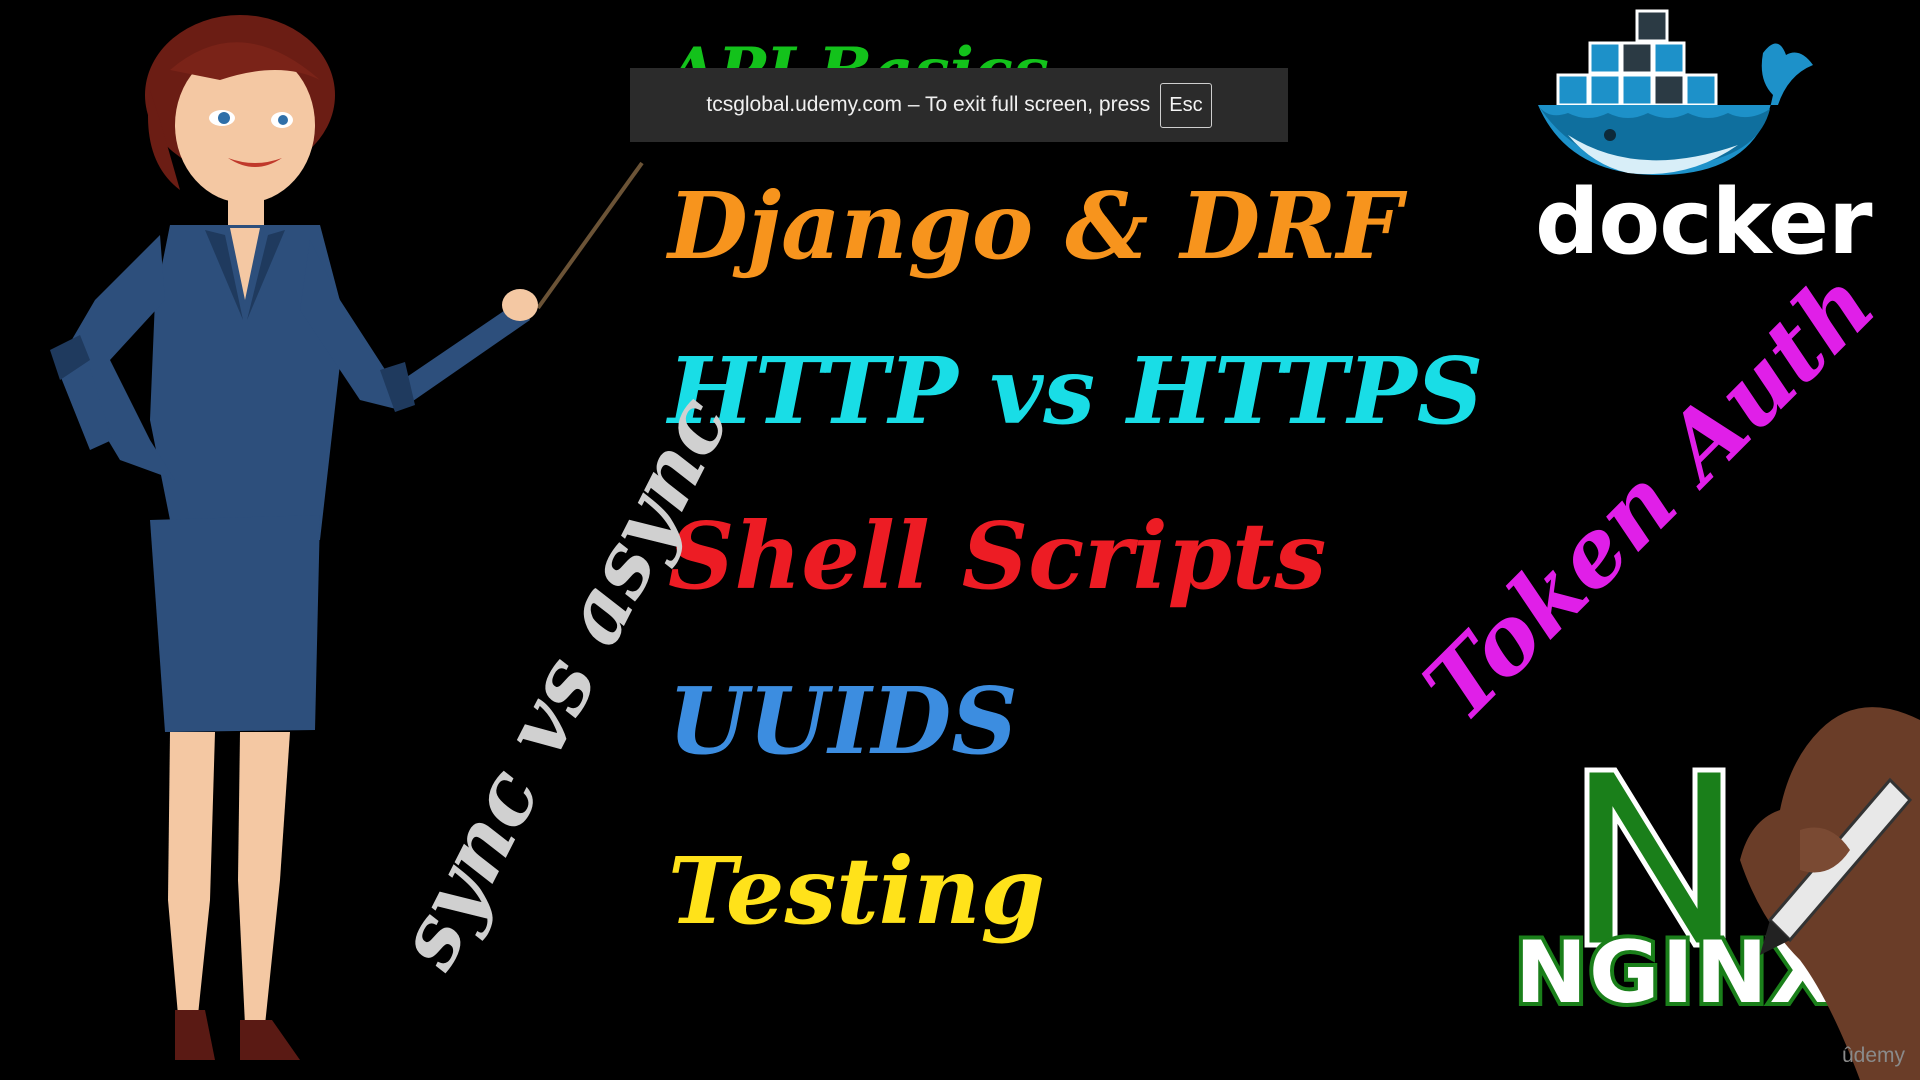  Describe the element at coordinates (1035, 226) in the screenshot. I see `topic-django-drf: Django & DRF` at that location.